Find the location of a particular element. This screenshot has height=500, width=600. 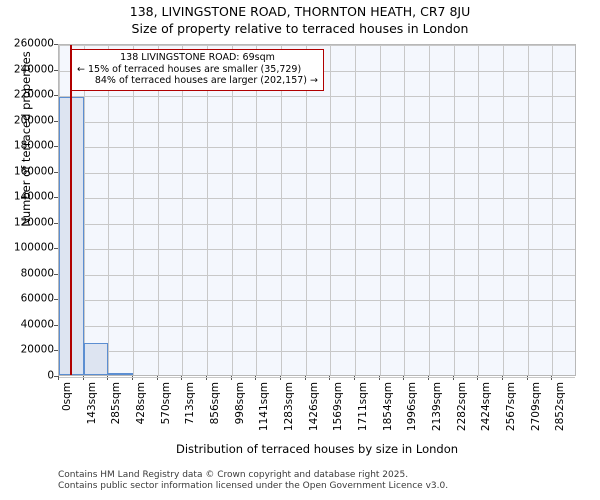

y-axis-tick-label: 200000 is located at coordinates (33, 120).